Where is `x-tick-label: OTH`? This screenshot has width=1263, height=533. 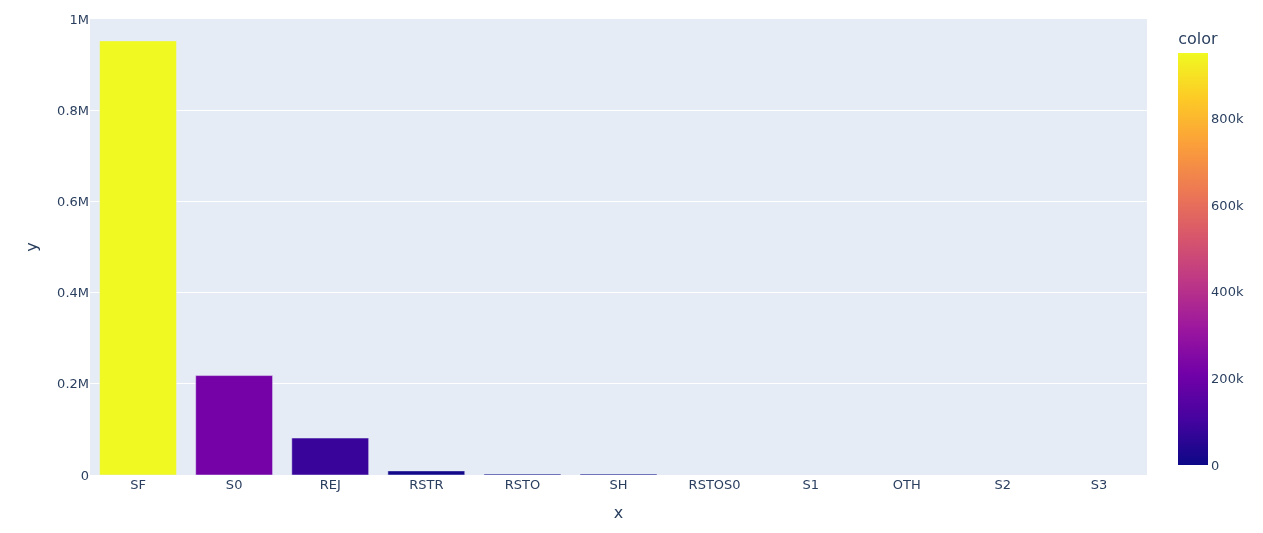 x-tick-label: OTH is located at coordinates (906, 484).